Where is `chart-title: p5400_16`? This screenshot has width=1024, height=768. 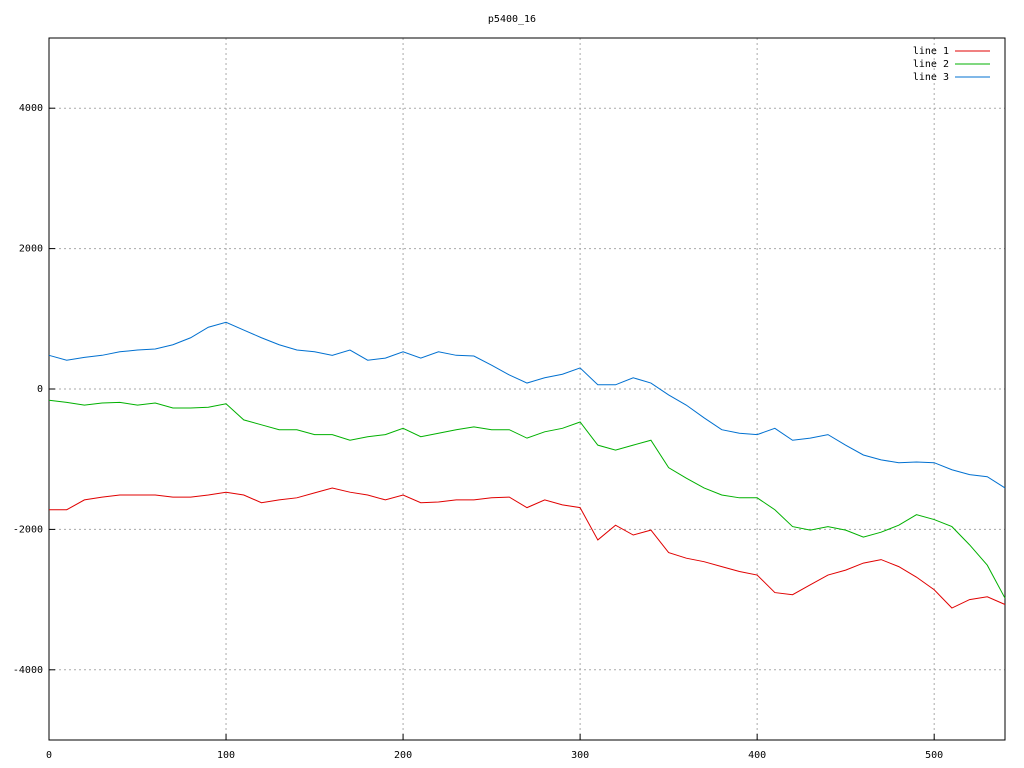 chart-title: p5400_16 is located at coordinates (512, 19).